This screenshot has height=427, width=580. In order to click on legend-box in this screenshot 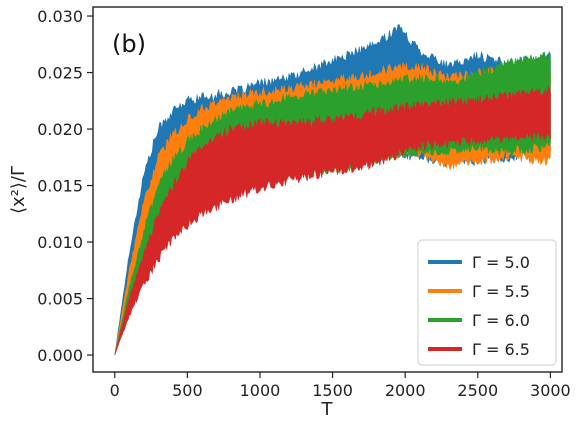, I will do `click(487, 302)`.